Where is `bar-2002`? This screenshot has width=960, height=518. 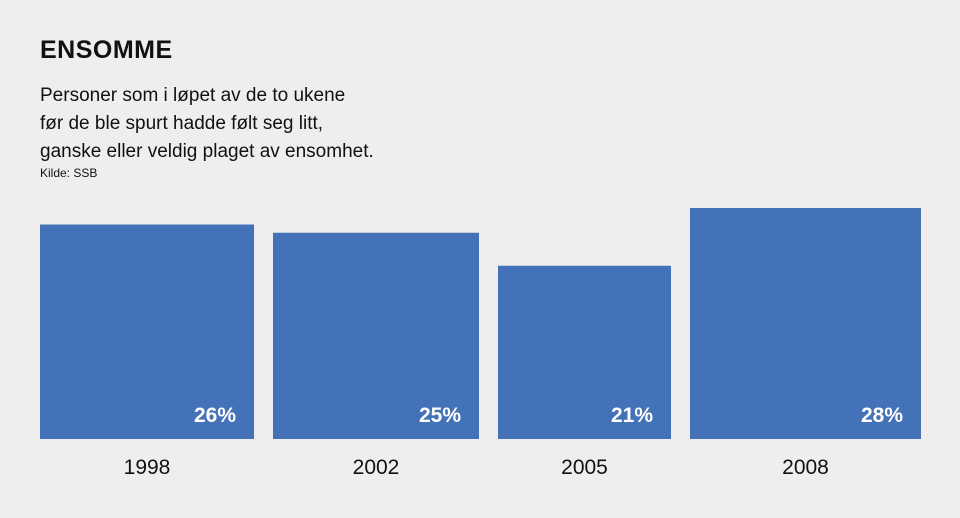
bar-2002 is located at coordinates (376, 335).